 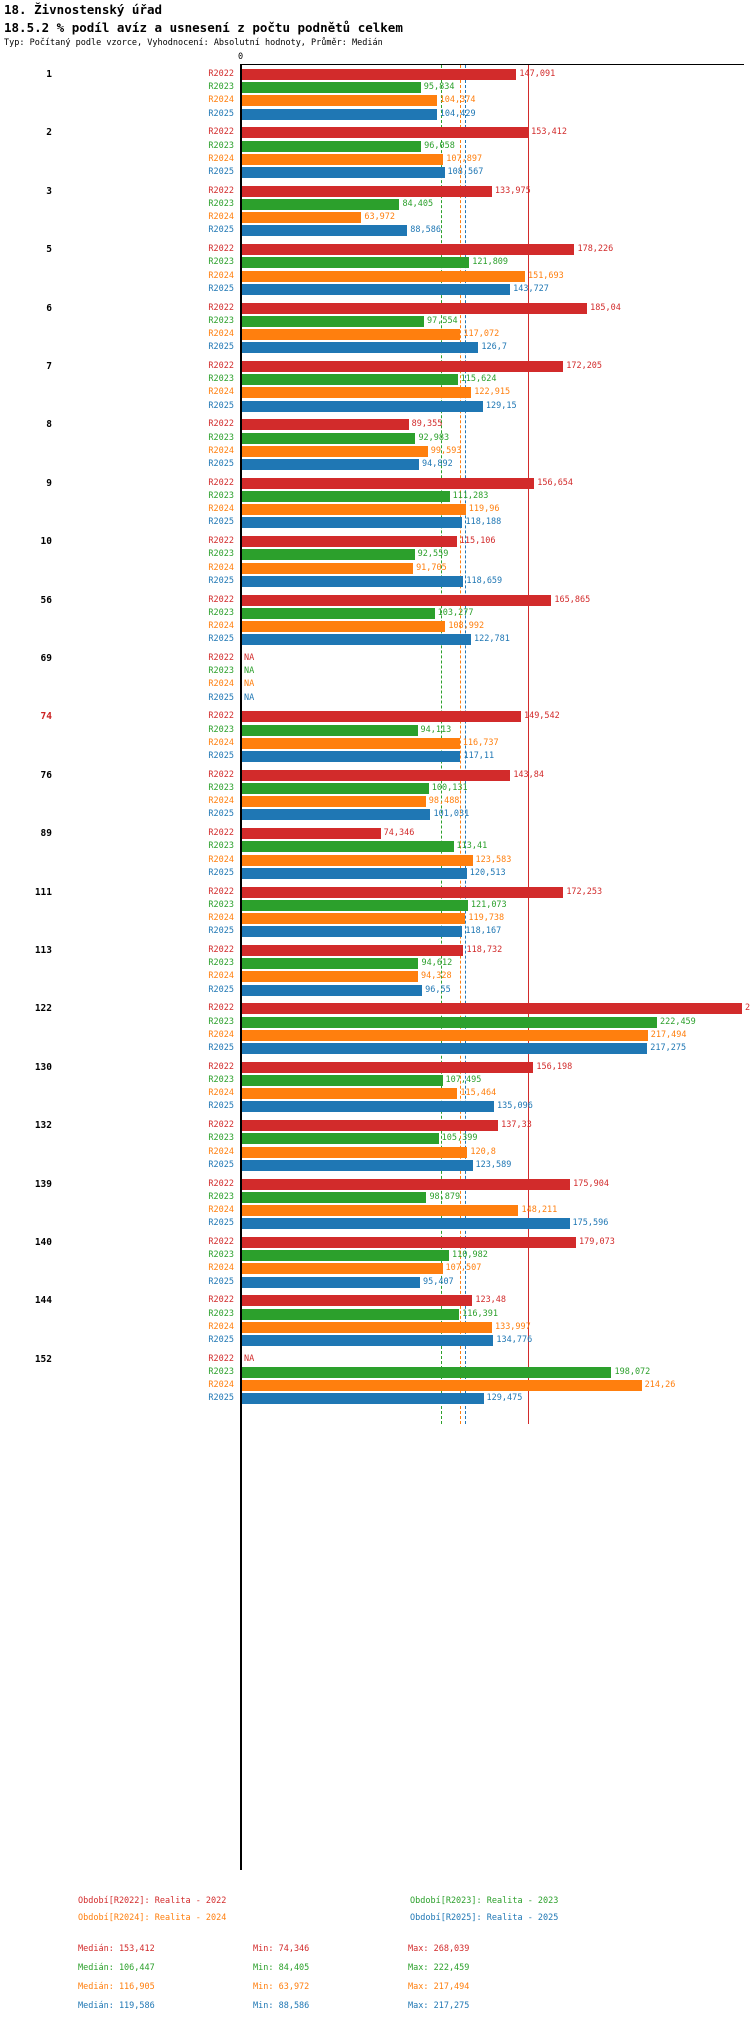 What do you see at coordinates (43, 1067) in the screenshot?
I see `group-label: 130` at bounding box center [43, 1067].